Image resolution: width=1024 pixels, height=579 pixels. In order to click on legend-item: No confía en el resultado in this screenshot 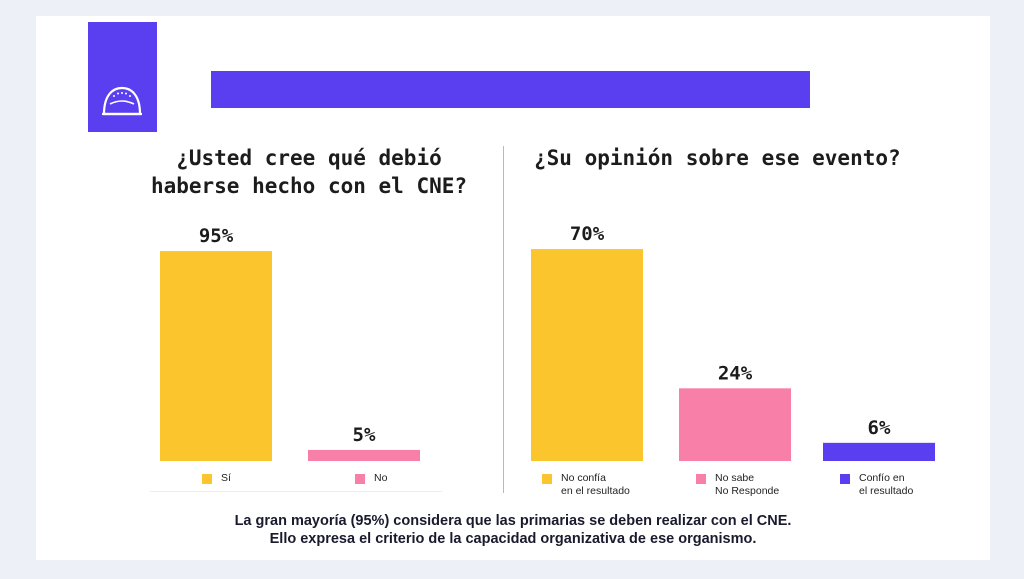, I will do `click(586, 485)`.